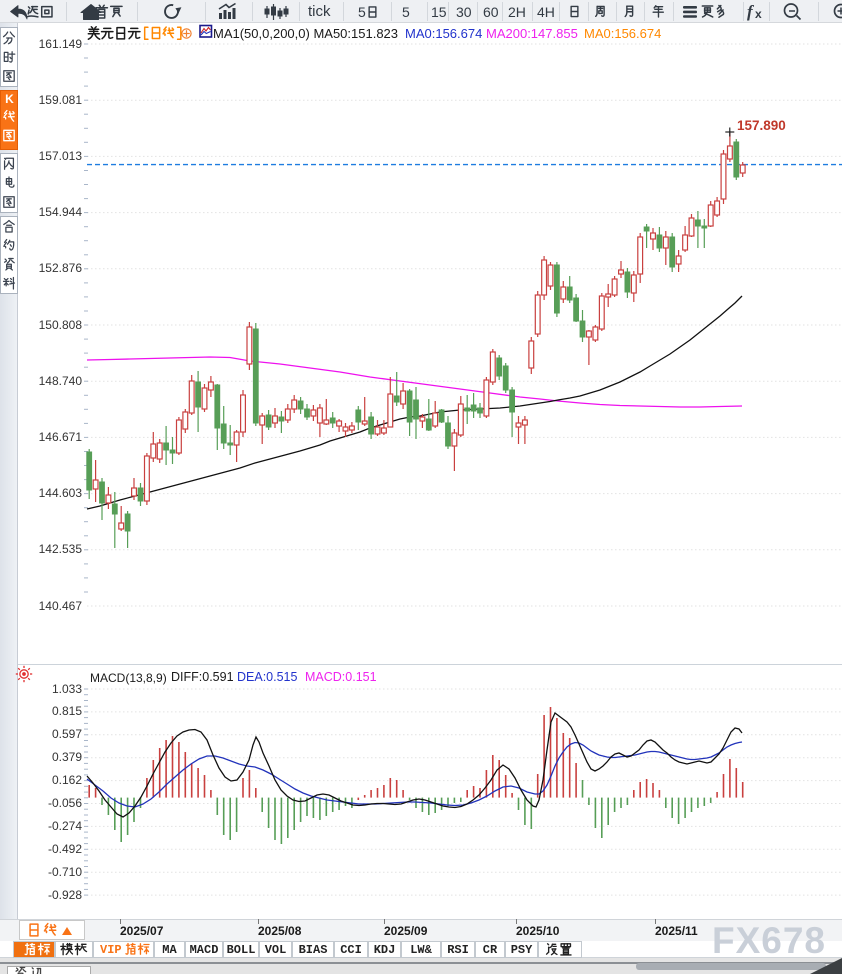 The height and width of the screenshot is (974, 842). I want to click on svg-text: f, so click(751, 11).